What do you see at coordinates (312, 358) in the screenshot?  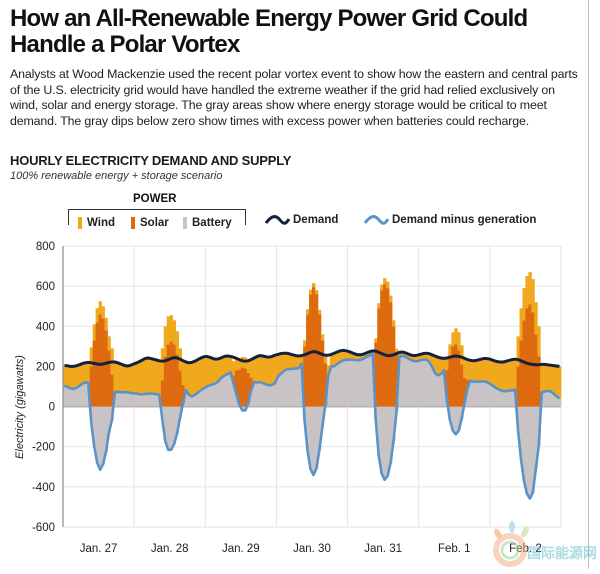 I see `demand-line` at bounding box center [312, 358].